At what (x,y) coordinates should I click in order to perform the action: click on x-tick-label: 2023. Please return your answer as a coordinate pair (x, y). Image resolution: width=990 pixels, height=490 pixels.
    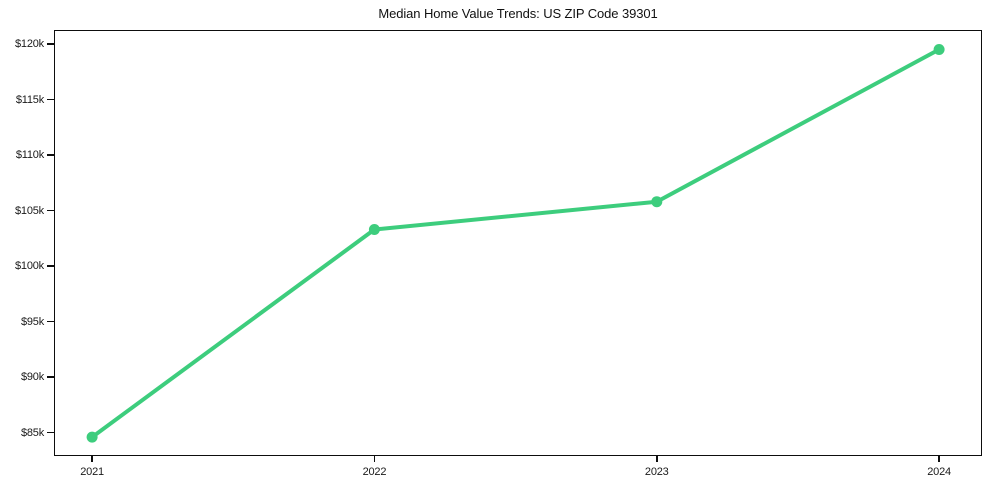
    Looking at the image, I should click on (656, 472).